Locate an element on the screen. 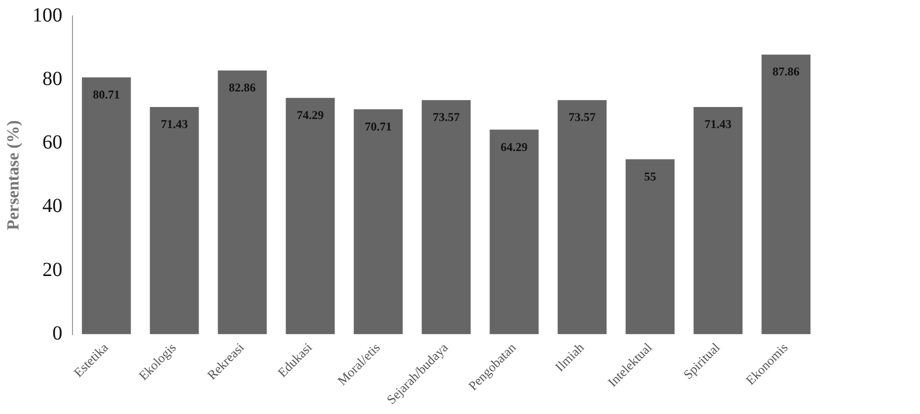  data-label: 55 is located at coordinates (650, 176).